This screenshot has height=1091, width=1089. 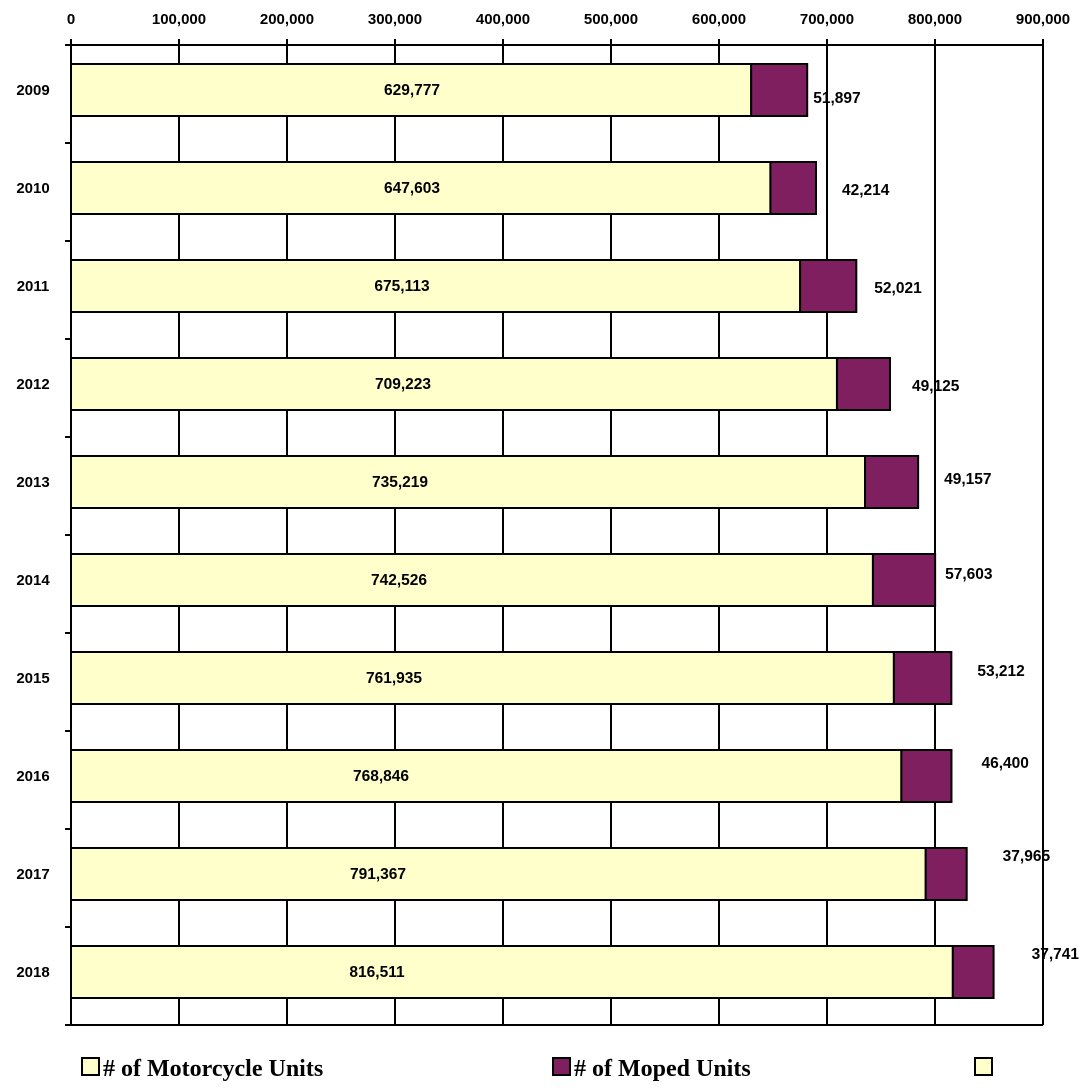 What do you see at coordinates (1056, 954) in the screenshot?
I see `data-label-moped: 37,741` at bounding box center [1056, 954].